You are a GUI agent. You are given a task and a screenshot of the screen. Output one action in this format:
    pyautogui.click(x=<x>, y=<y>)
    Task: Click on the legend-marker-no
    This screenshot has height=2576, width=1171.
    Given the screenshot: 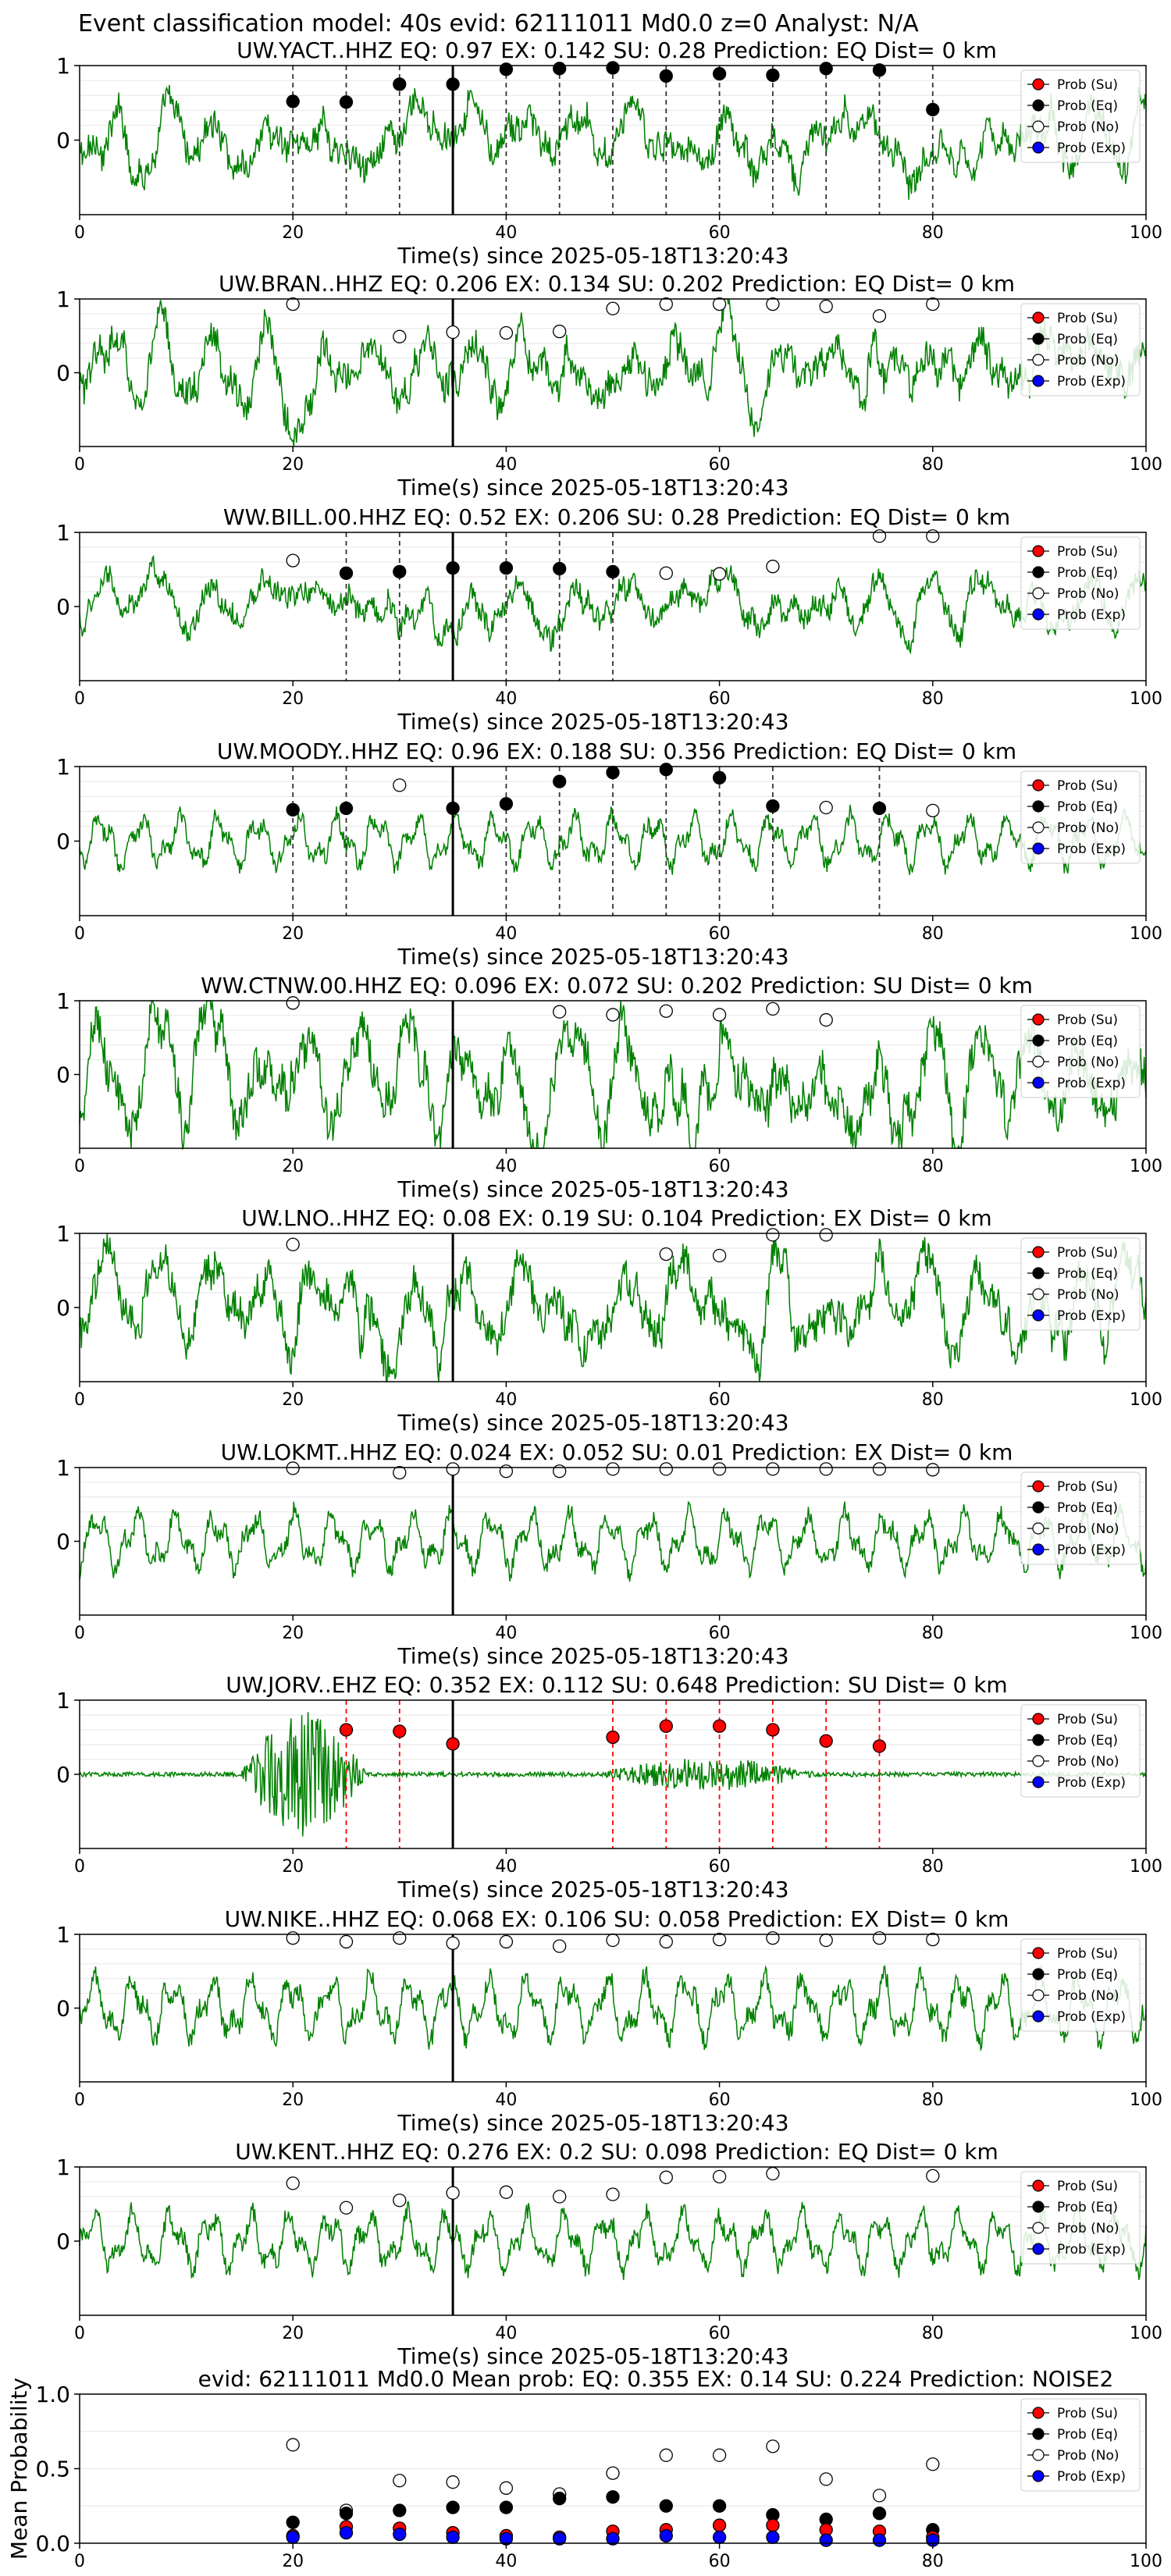 What is the action you would take?
    pyautogui.click(x=1038, y=126)
    